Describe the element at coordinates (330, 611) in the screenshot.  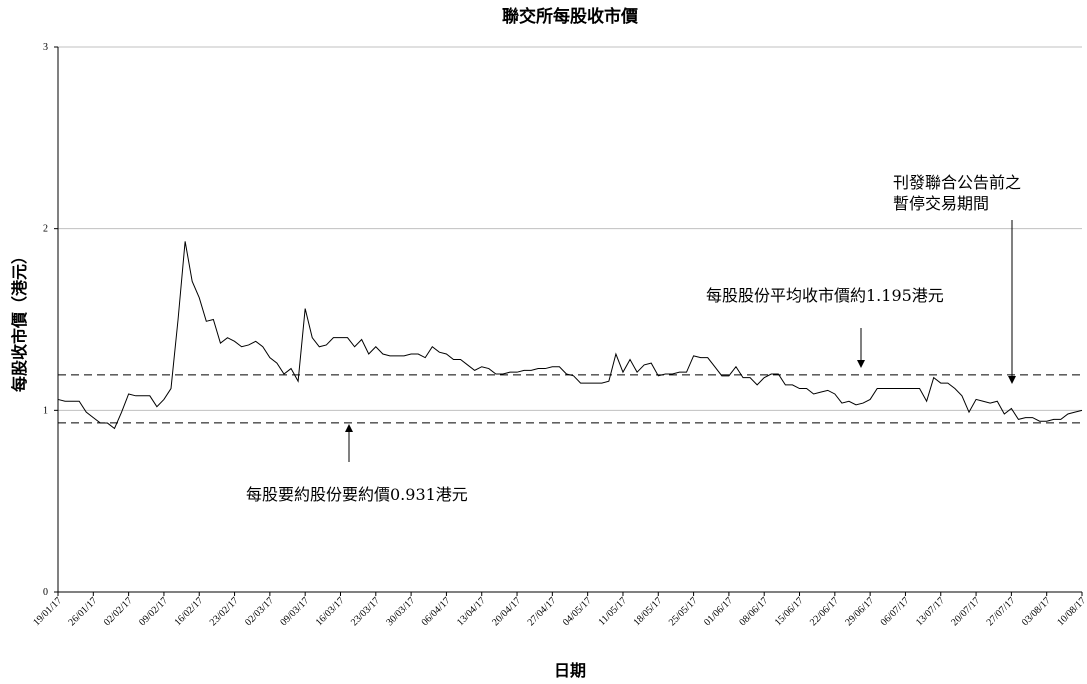
I see `x-tick-label: 16/03/17` at that location.